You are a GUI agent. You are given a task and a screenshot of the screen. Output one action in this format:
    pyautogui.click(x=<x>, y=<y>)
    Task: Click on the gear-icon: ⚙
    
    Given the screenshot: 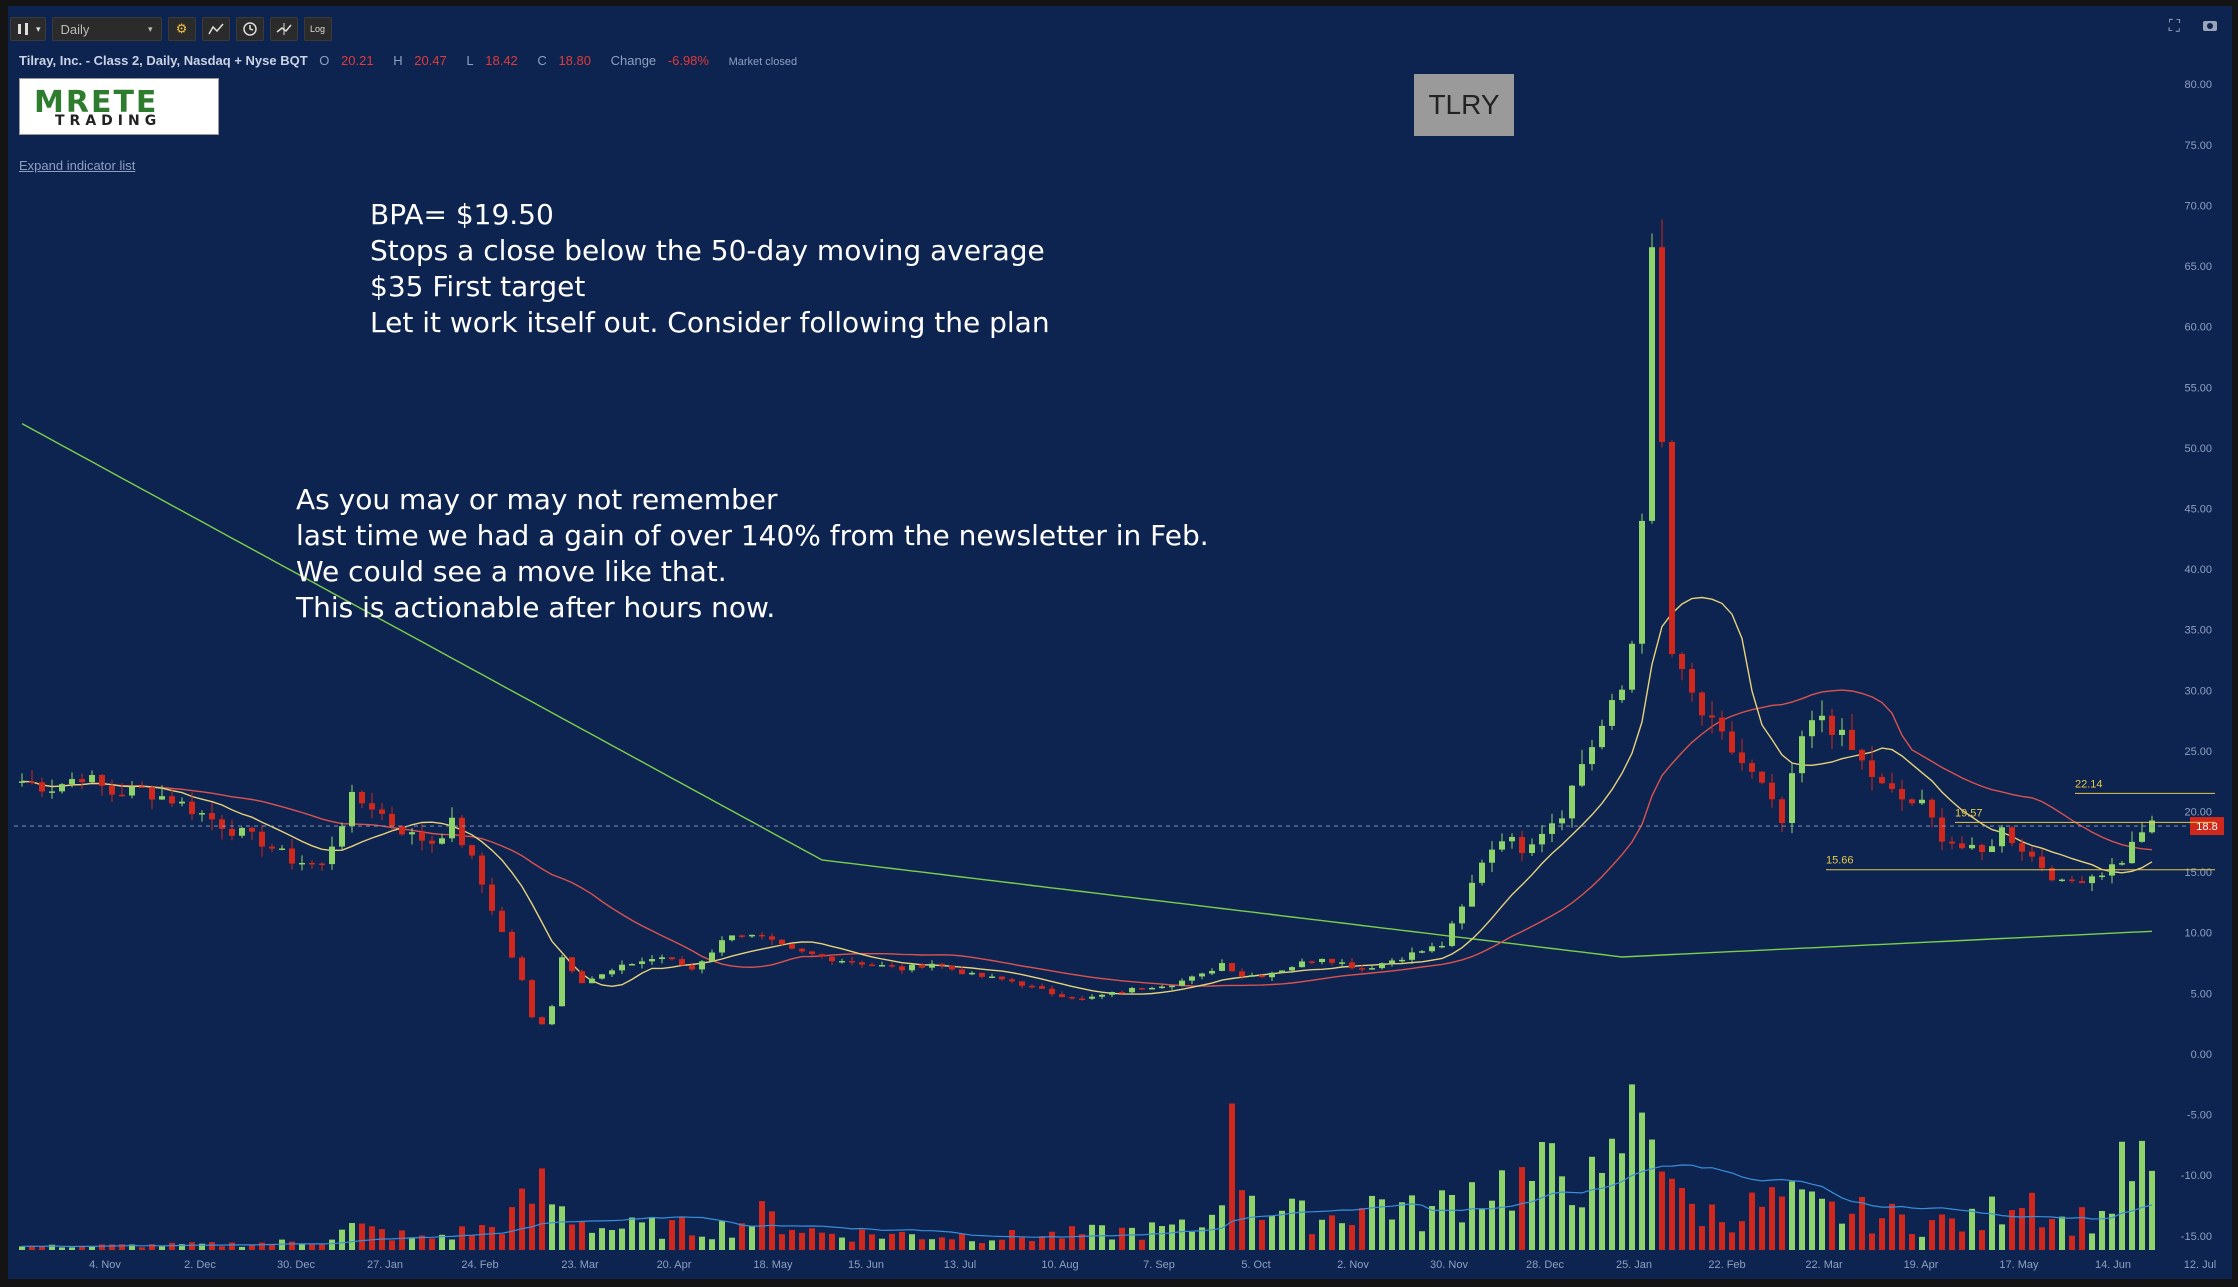 What is the action you would take?
    pyautogui.click(x=181, y=29)
    